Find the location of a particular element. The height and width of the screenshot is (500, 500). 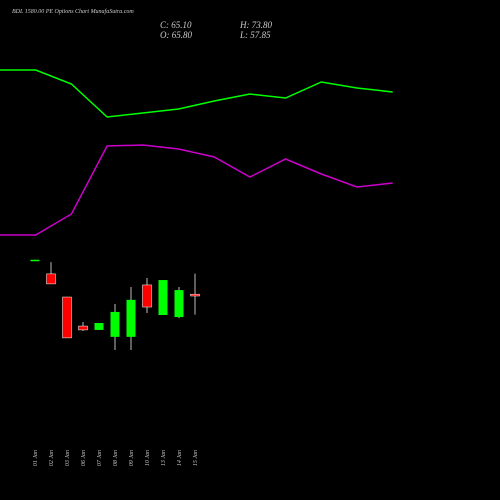

x-tick-label: 08 Jan is located at coordinates (116, 458).